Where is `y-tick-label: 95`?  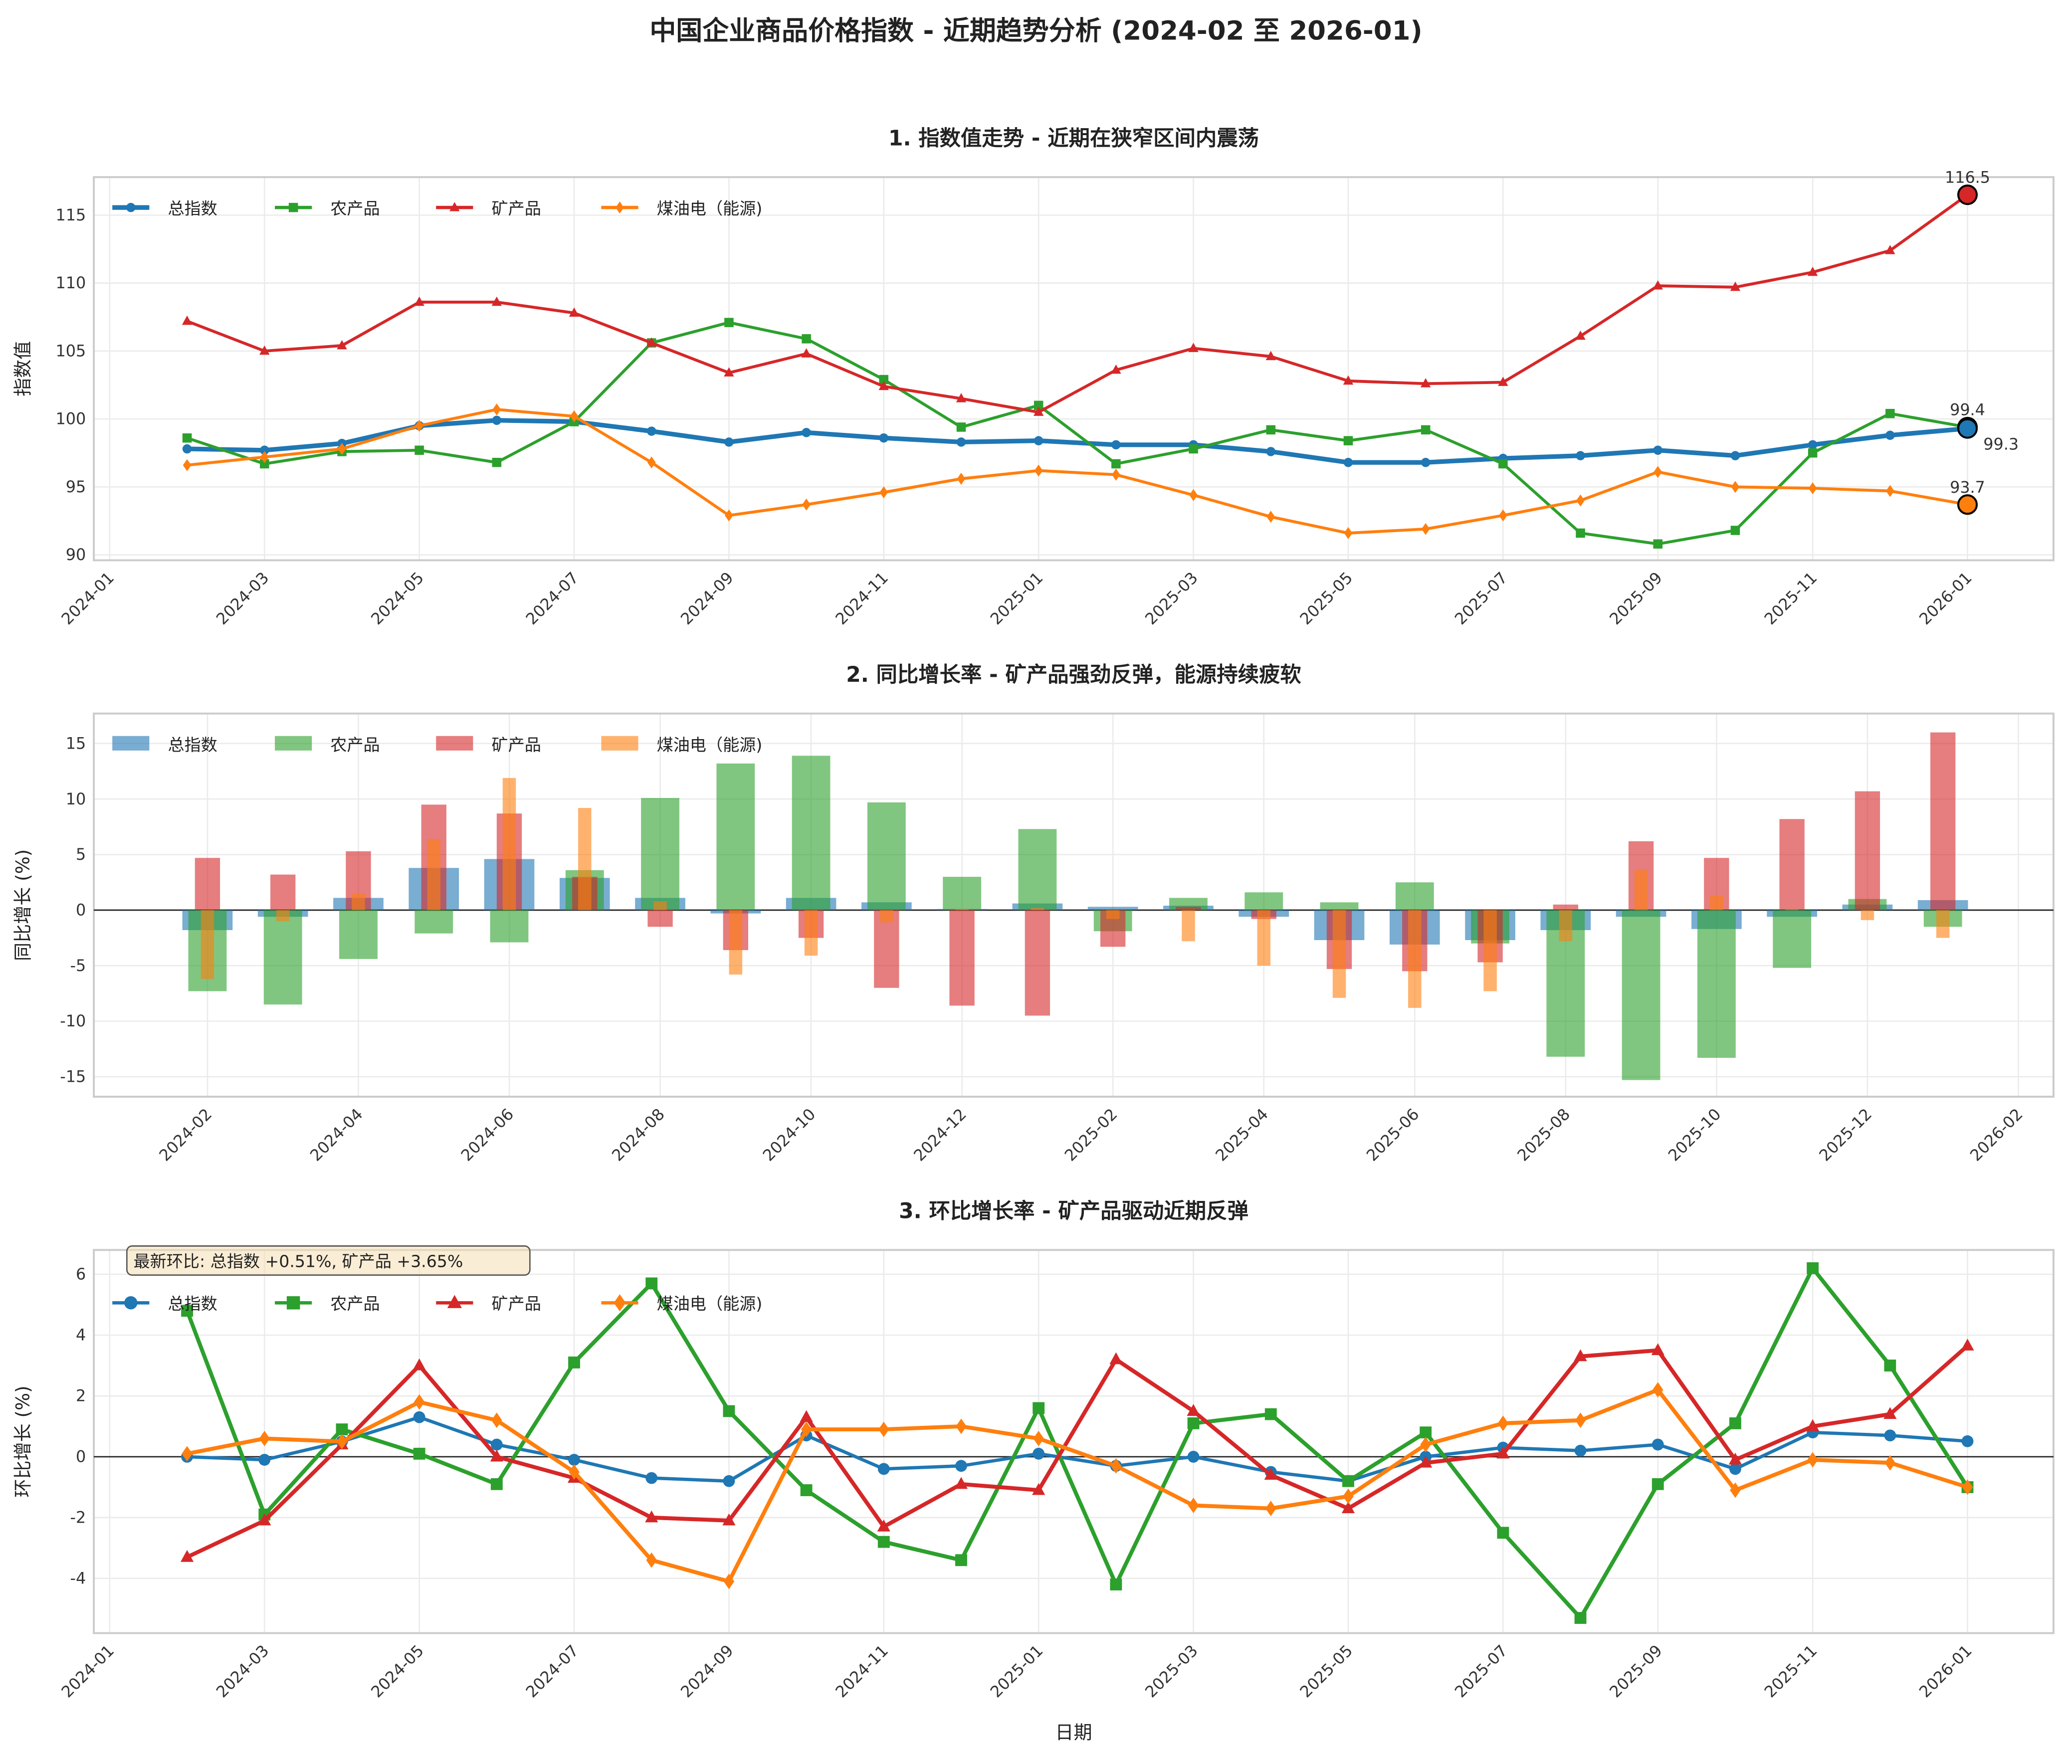
y-tick-label: 95 is located at coordinates (76, 487).